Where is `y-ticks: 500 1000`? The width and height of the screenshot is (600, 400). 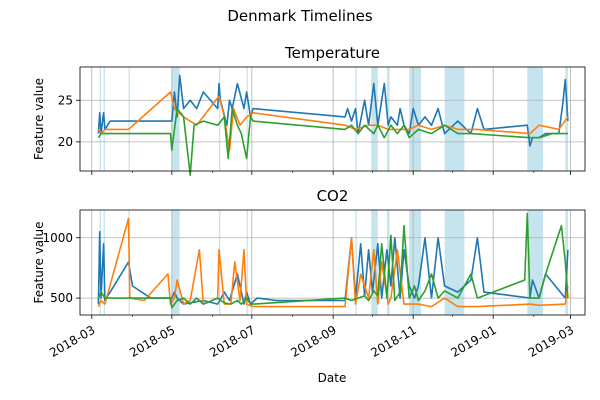
y-ticks: 500 1000 is located at coordinates (61, 268).